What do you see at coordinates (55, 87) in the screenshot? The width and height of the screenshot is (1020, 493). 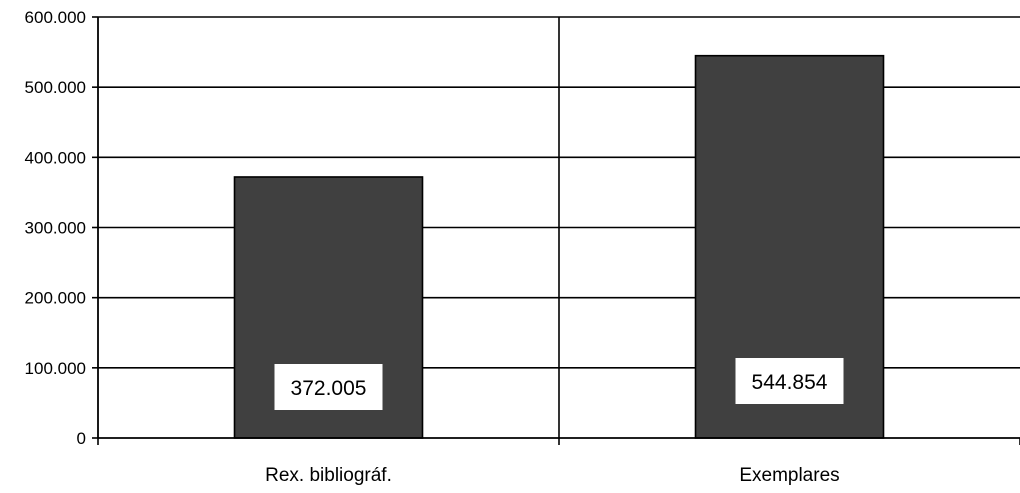 I see `y-tick-label: 500.000` at bounding box center [55, 87].